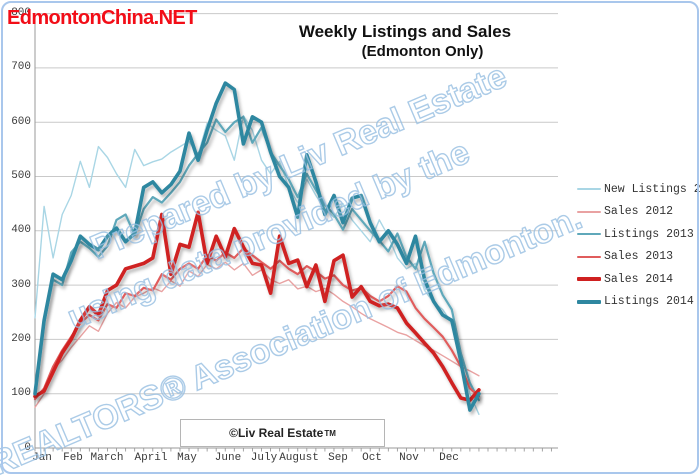 Image resolution: width=700 pixels, height=475 pixels. I want to click on legend-item: Sales 2013, so click(638, 257).